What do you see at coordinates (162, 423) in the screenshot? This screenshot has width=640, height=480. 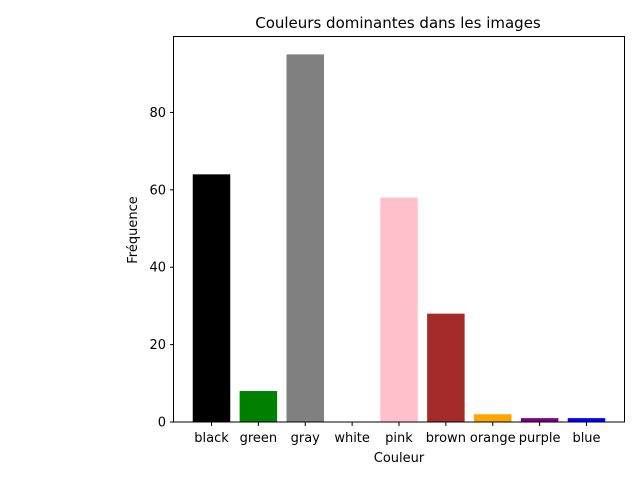 I see `y-tick-label-0: 0` at bounding box center [162, 423].